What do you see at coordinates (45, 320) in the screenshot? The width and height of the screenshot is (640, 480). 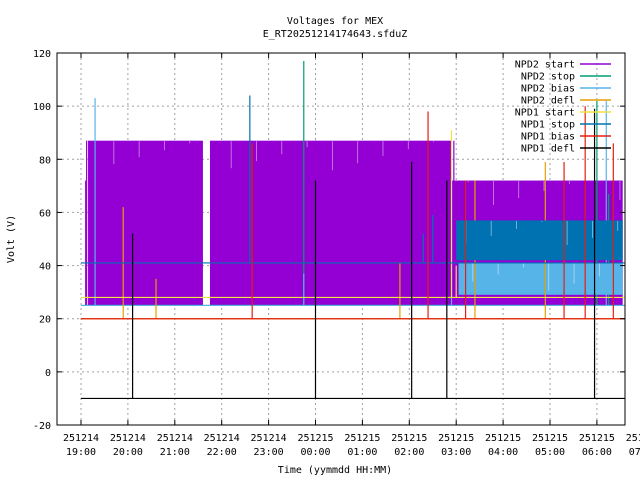 I see `y-tick-label: 20` at bounding box center [45, 320].